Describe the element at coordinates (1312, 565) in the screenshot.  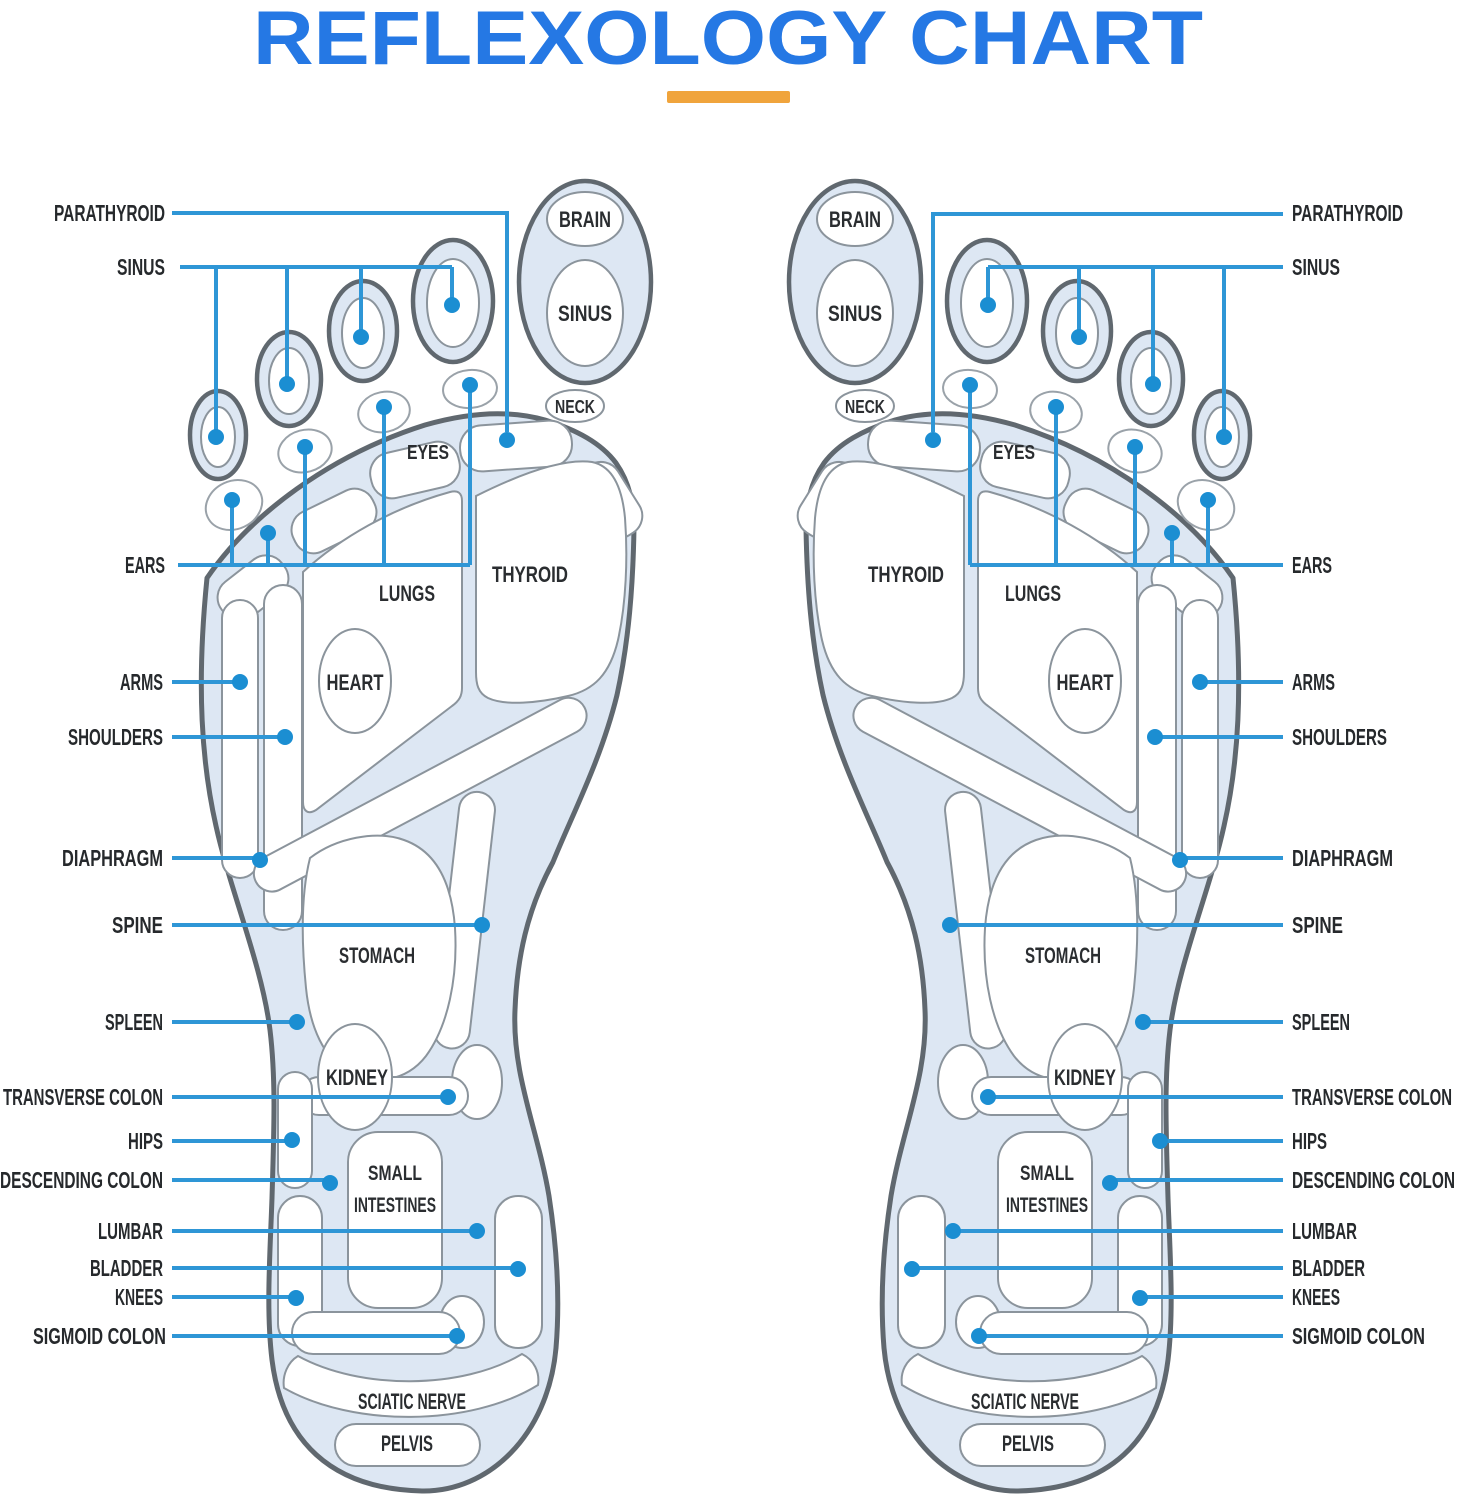
I see `label-ears-right: EARS` at that location.